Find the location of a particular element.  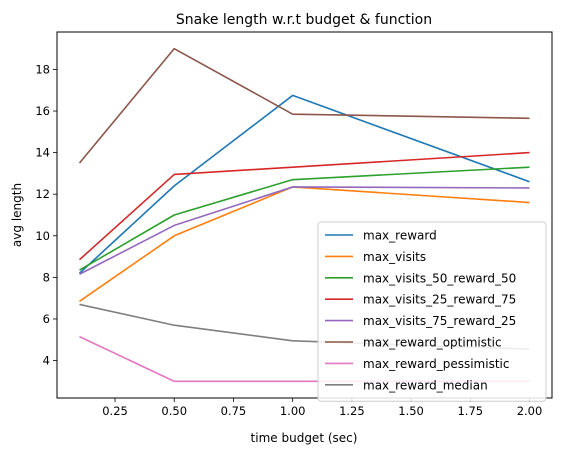

y-tick-label: 12 is located at coordinates (42, 194).